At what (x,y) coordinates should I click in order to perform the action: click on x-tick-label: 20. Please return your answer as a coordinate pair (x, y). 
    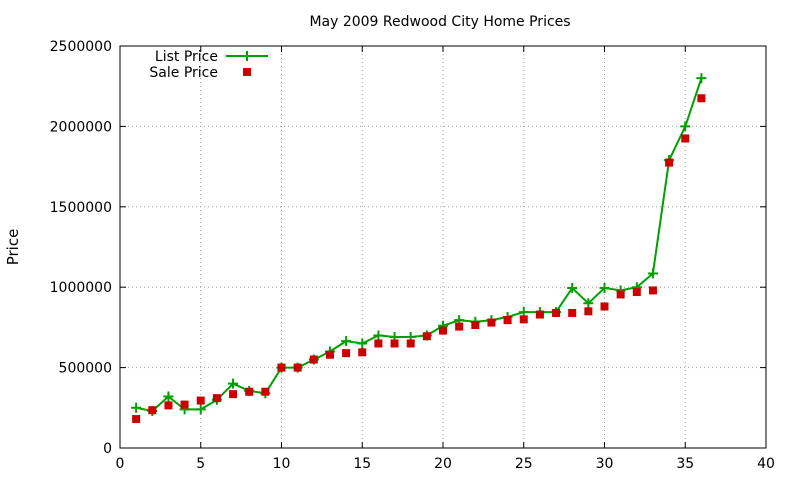
    Looking at the image, I should click on (443, 464).